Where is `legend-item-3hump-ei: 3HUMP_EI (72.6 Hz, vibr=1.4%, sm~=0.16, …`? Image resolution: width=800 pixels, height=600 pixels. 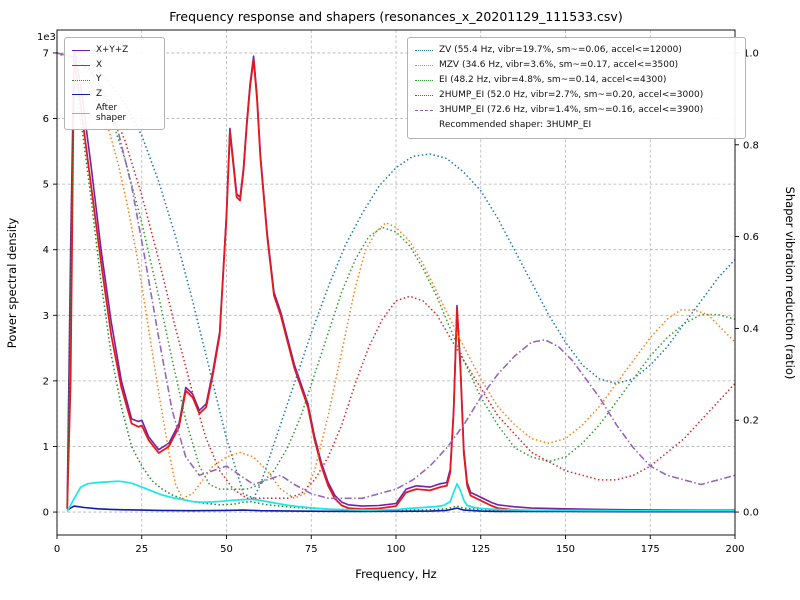 legend-item-3hump-ei: 3HUMP_EI (72.6 Hz, vibr=1.4%, sm~=0.16, … is located at coordinates (576, 111).